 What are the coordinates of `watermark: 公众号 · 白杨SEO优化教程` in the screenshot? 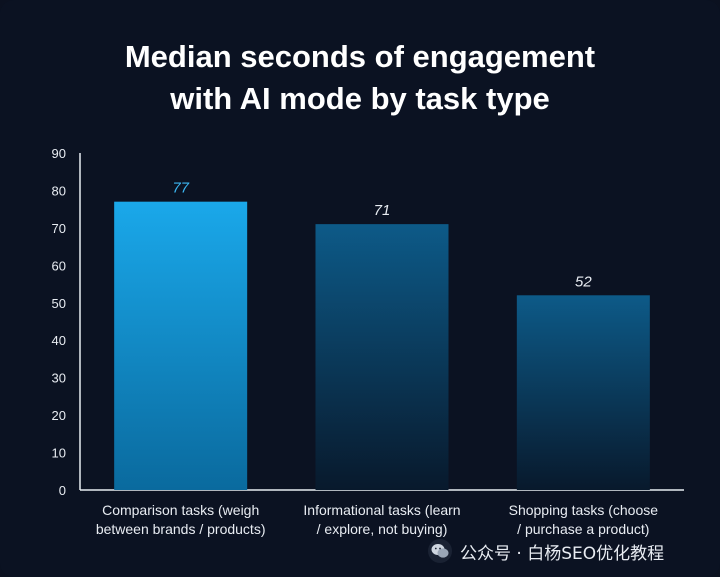 It's located at (546, 551).